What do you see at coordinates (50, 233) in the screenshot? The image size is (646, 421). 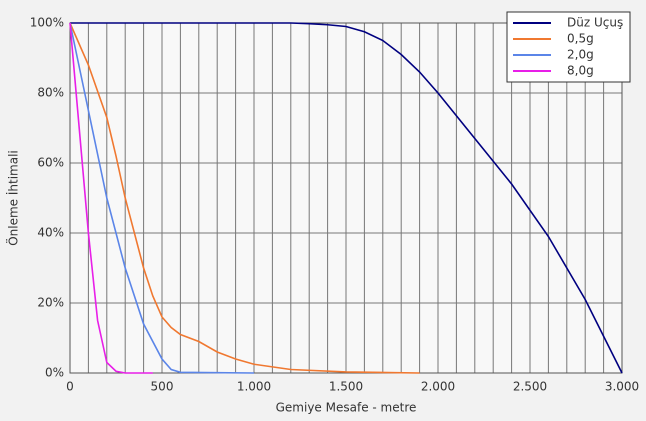 I see `y-tick-label: 40%` at bounding box center [50, 233].